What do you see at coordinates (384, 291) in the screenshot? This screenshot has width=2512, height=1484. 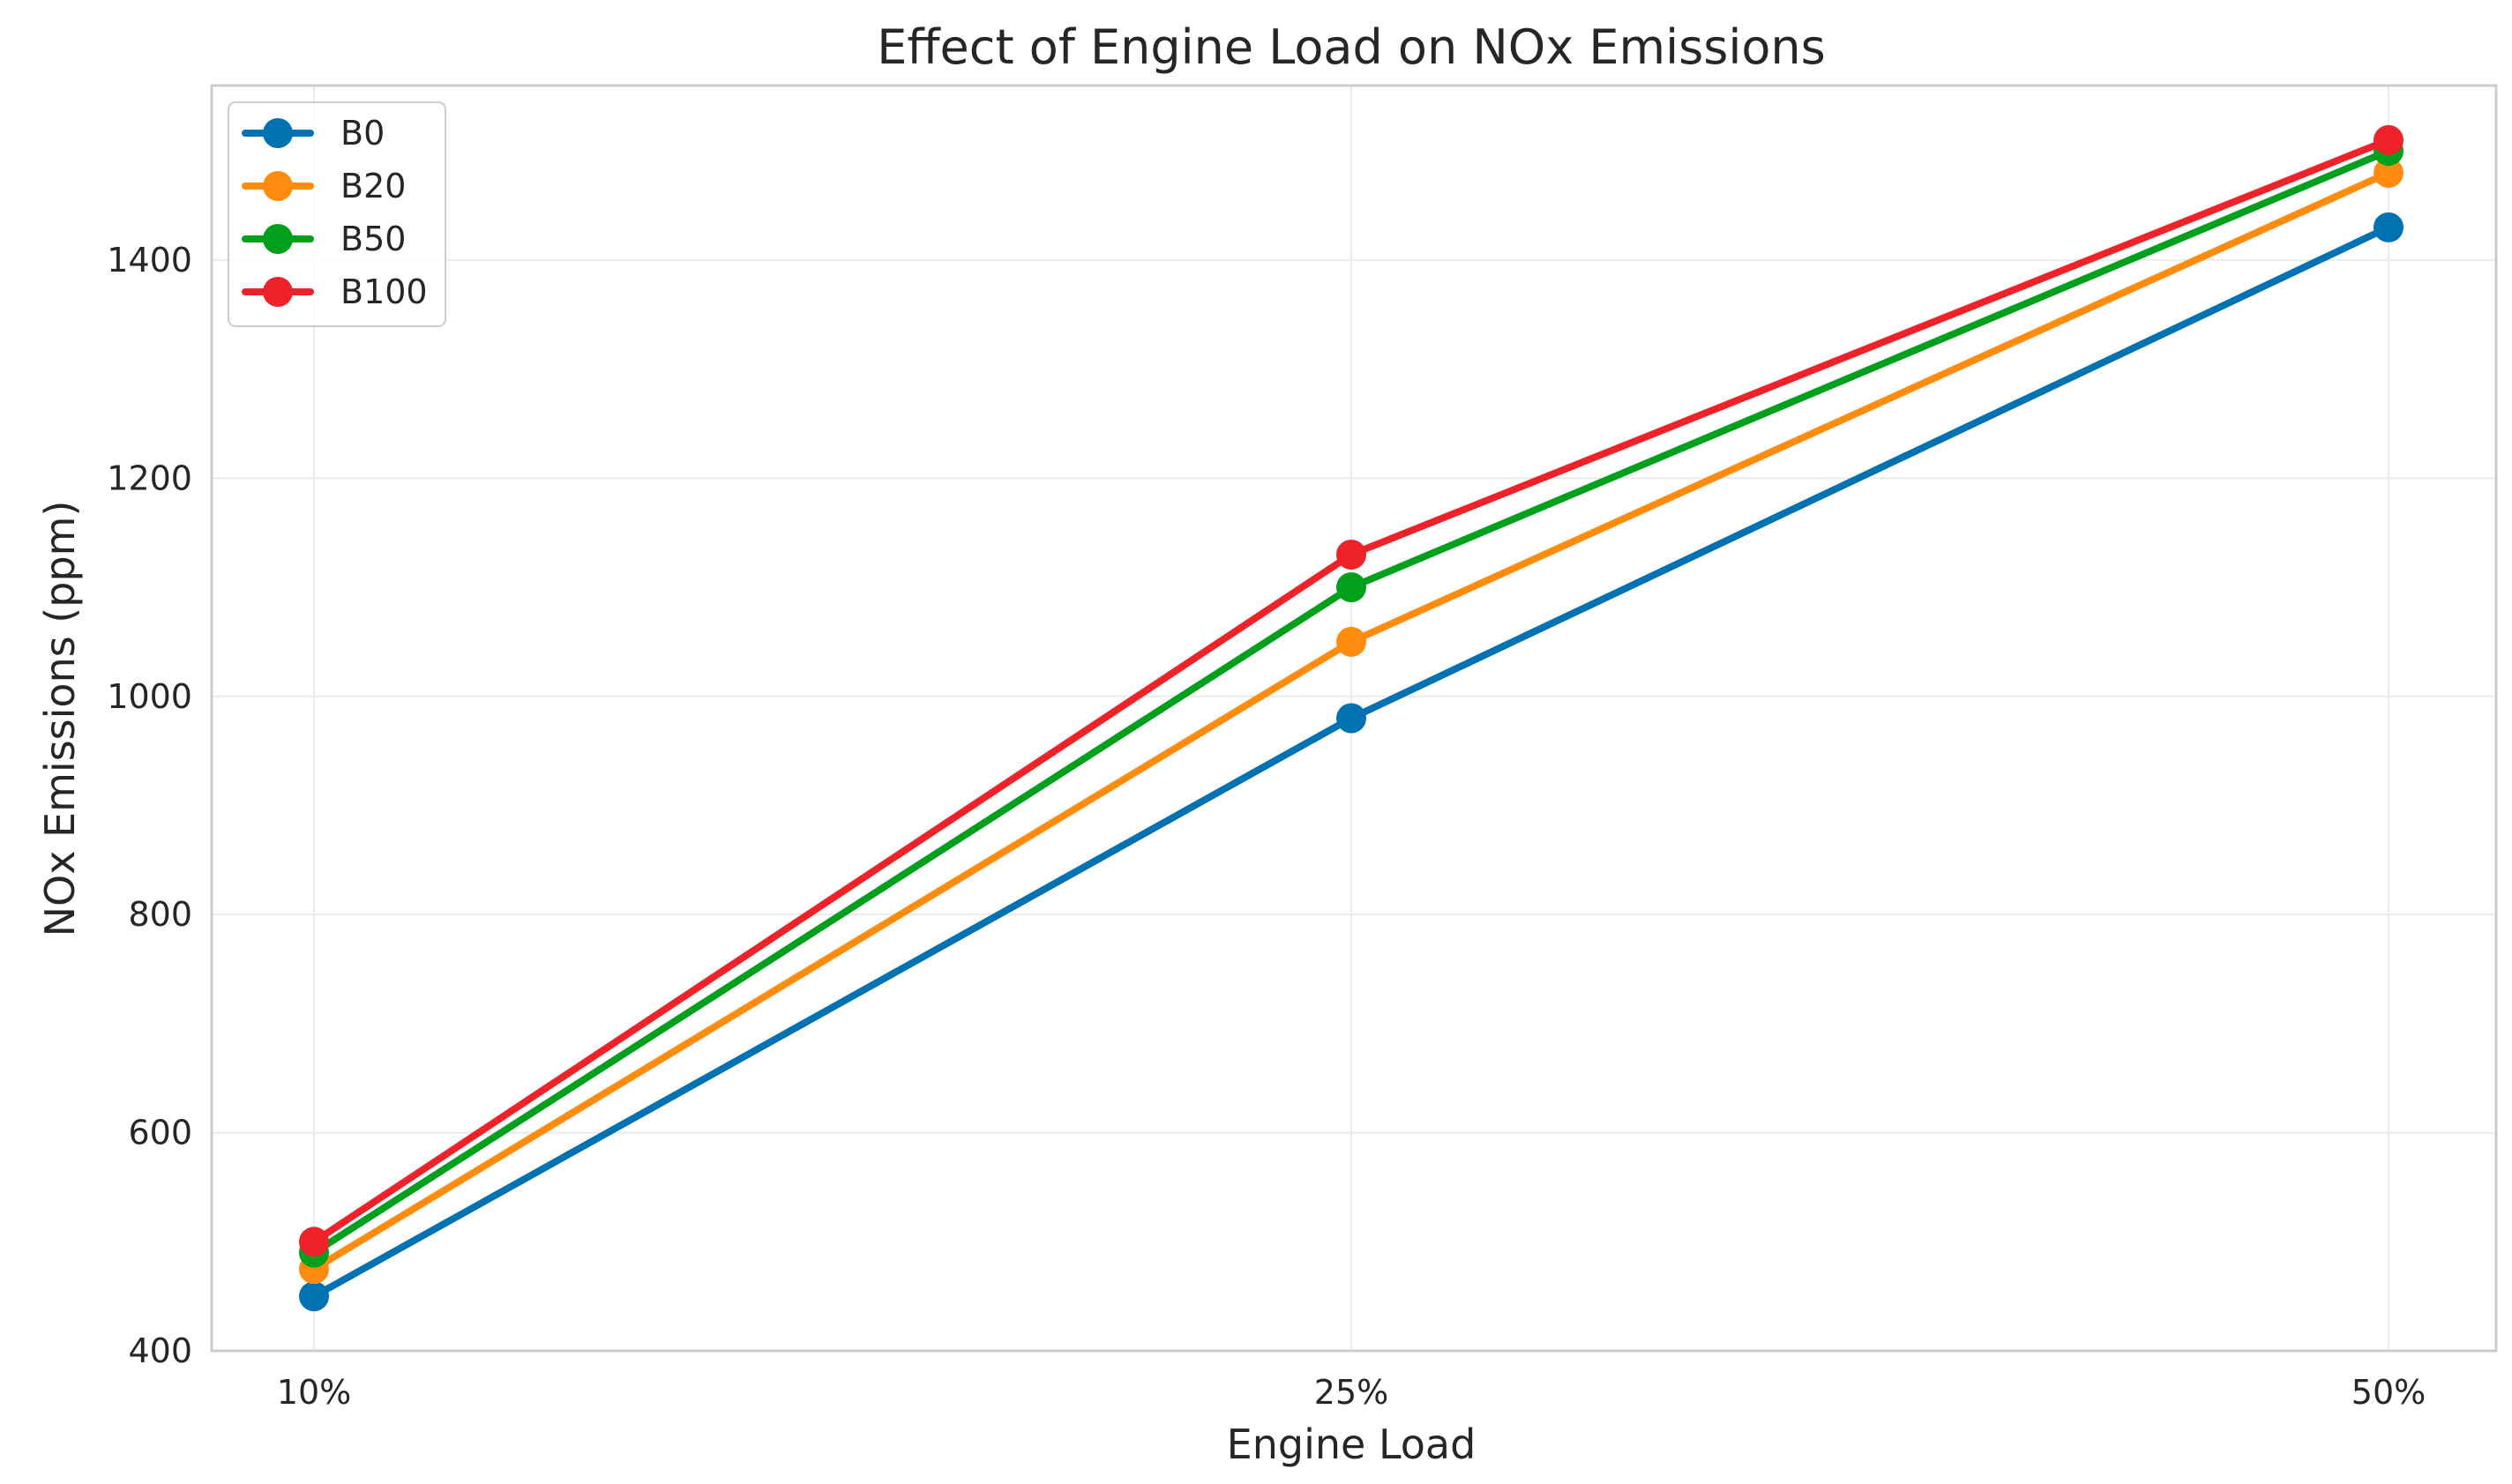 I see `legend-label: B100` at bounding box center [384, 291].